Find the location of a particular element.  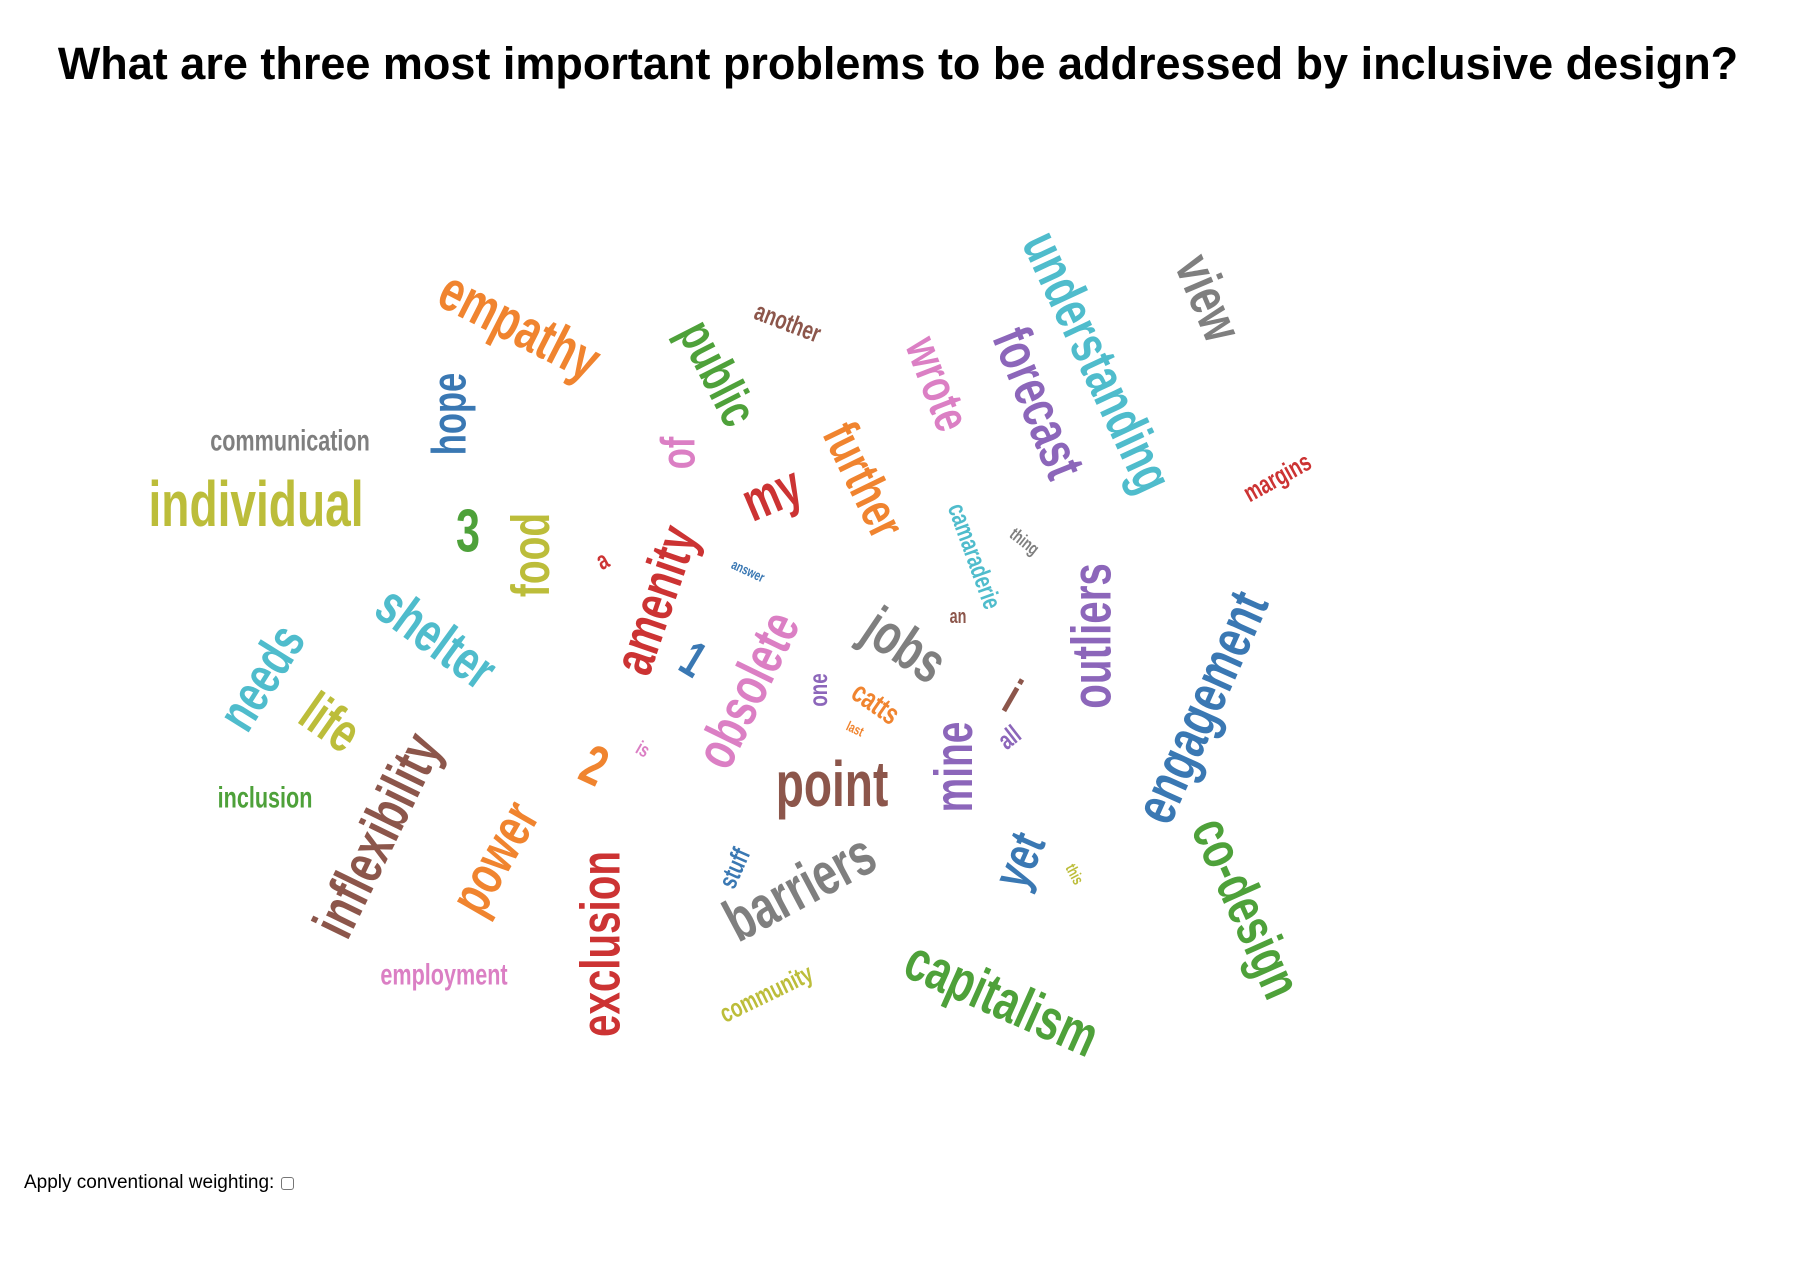

cloud-word-mine: mine is located at coordinates (953, 767).